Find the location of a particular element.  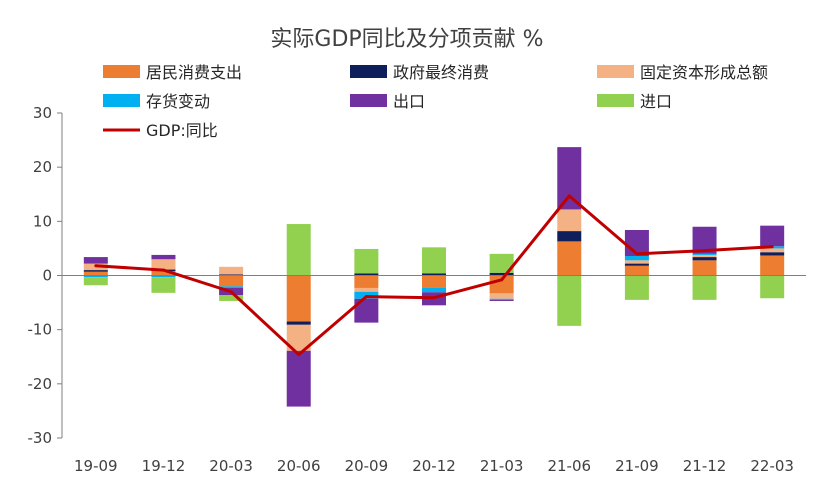

y-tick-label: -30 is located at coordinates (40, 438).